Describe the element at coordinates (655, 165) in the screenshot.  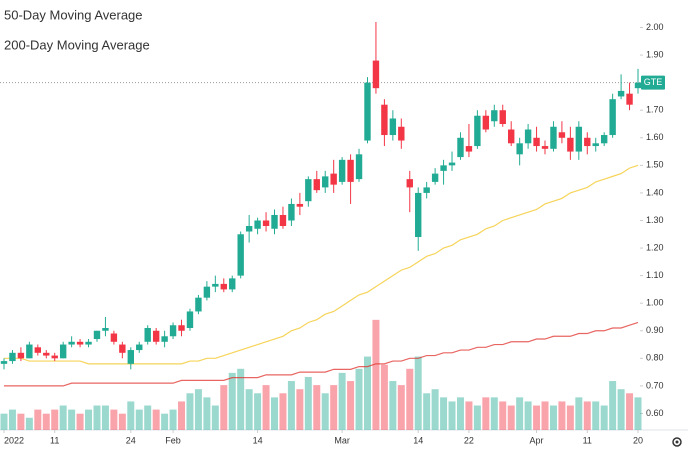
I see `y-tick-label: 1.50` at that location.